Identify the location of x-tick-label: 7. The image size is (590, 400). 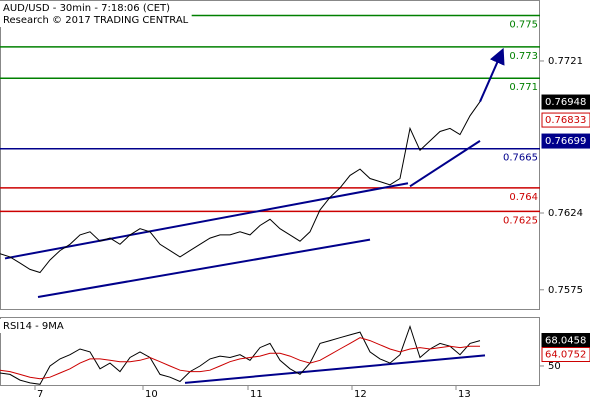
(40, 394).